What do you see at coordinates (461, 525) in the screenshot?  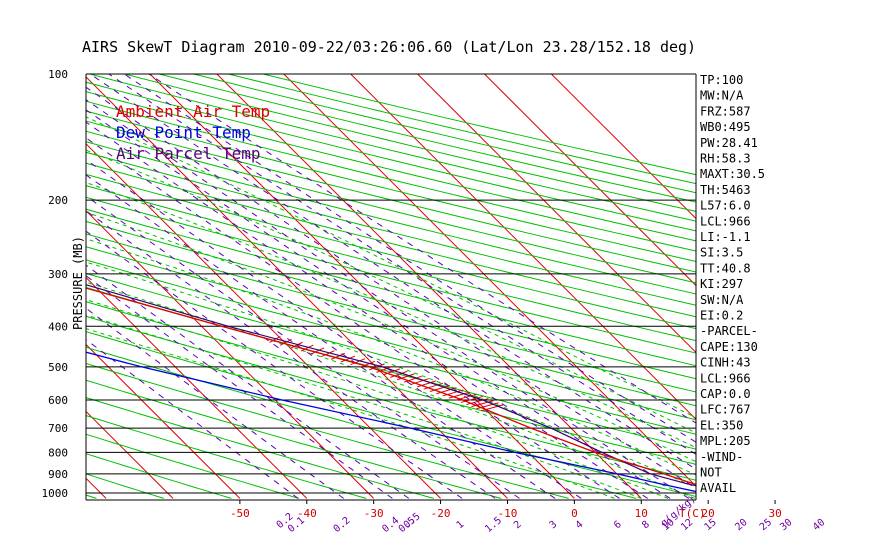 I see `mixing-ratio-label: 1` at bounding box center [461, 525].